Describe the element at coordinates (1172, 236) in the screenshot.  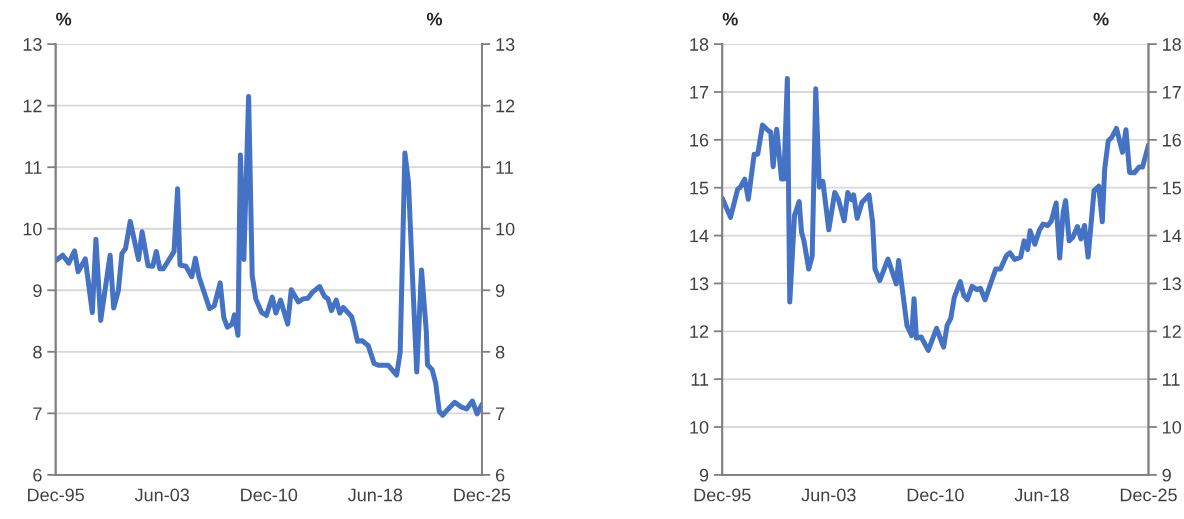
I see `y2-tick-label: 14` at that location.